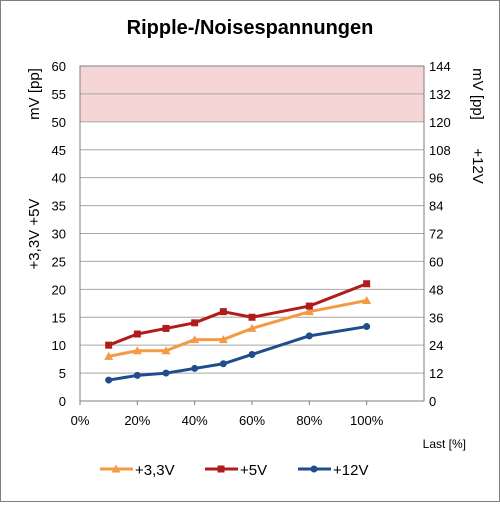 The height and width of the screenshot is (507, 500). What do you see at coordinates (62, 373) in the screenshot?
I see `y-tick-left: 5` at bounding box center [62, 373].